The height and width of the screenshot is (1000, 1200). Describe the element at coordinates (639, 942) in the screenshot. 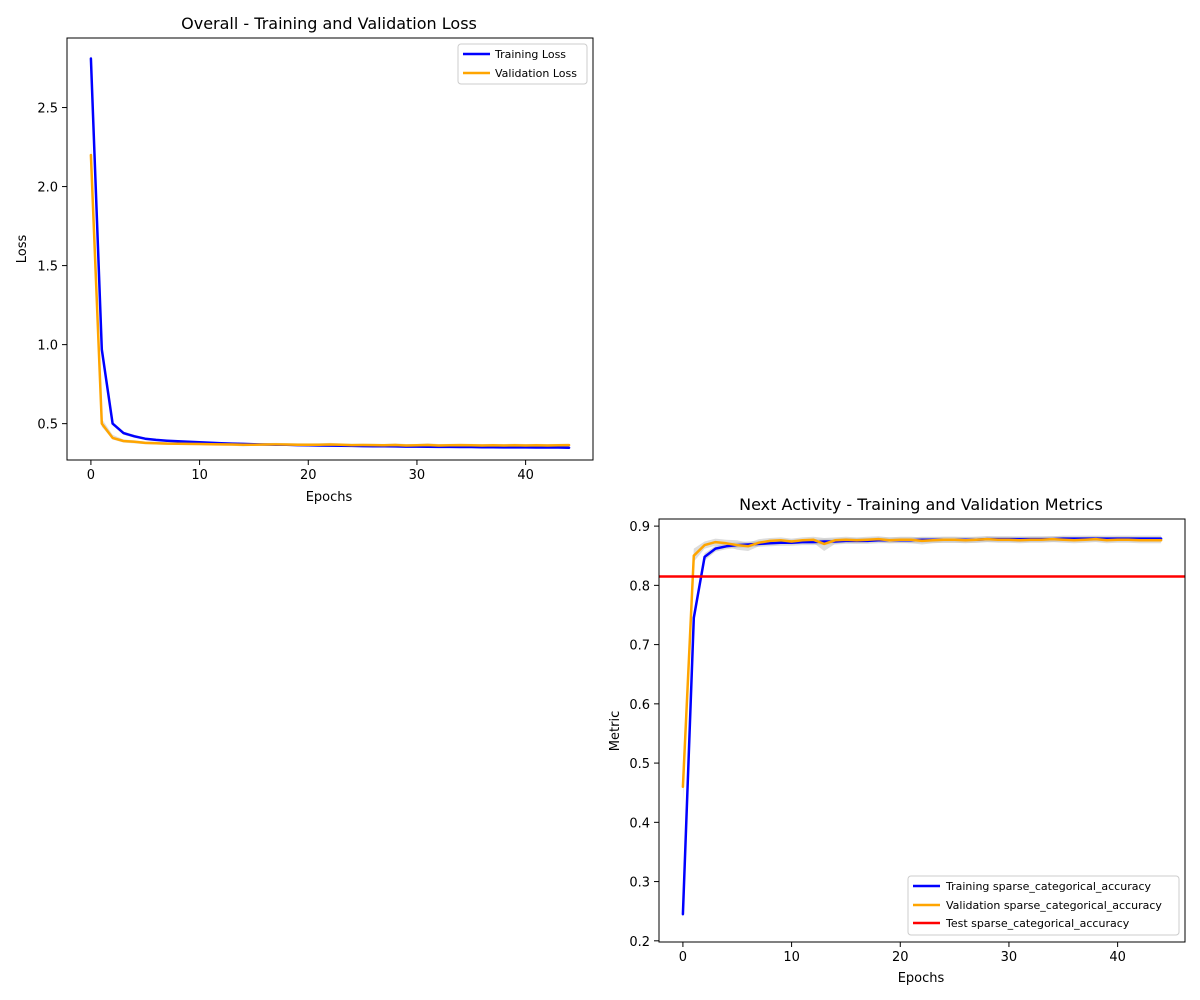

I see `y-tick-label: 0.2` at that location.